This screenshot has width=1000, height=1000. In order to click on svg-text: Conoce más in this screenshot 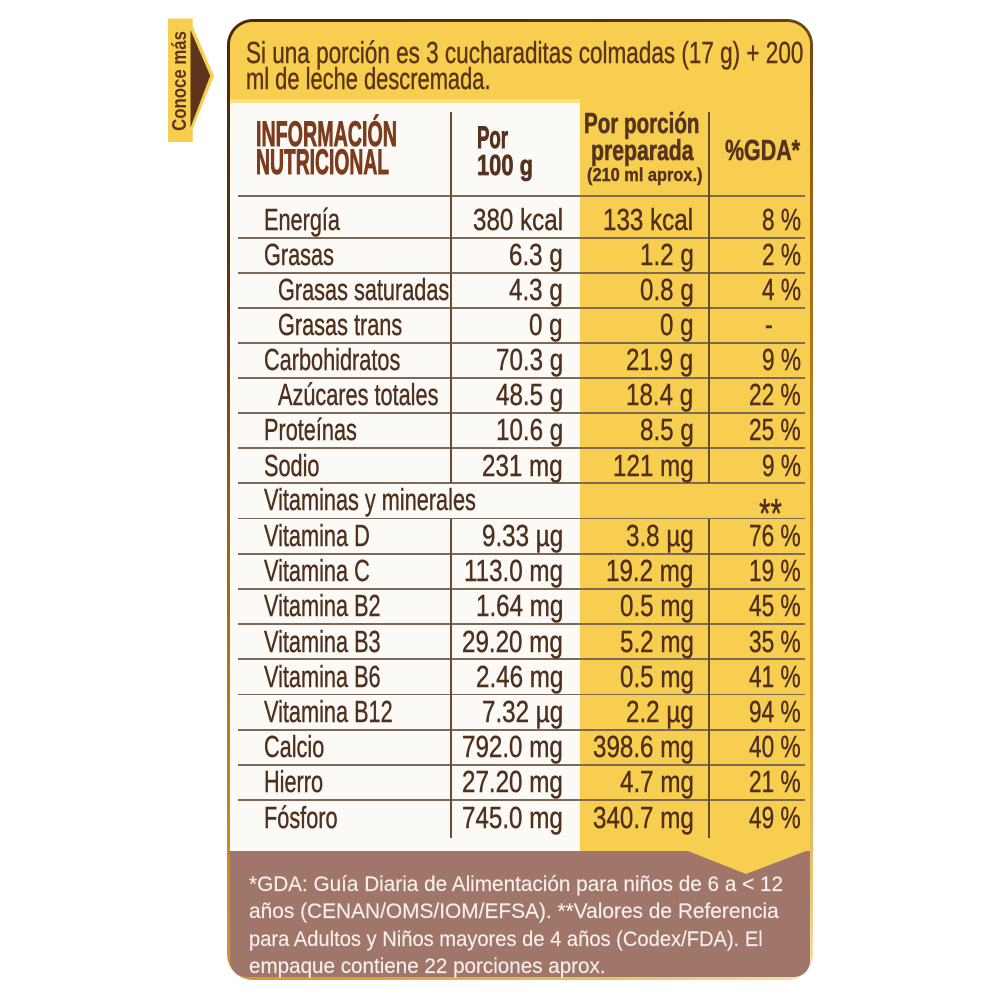, I will do `click(179, 81)`.